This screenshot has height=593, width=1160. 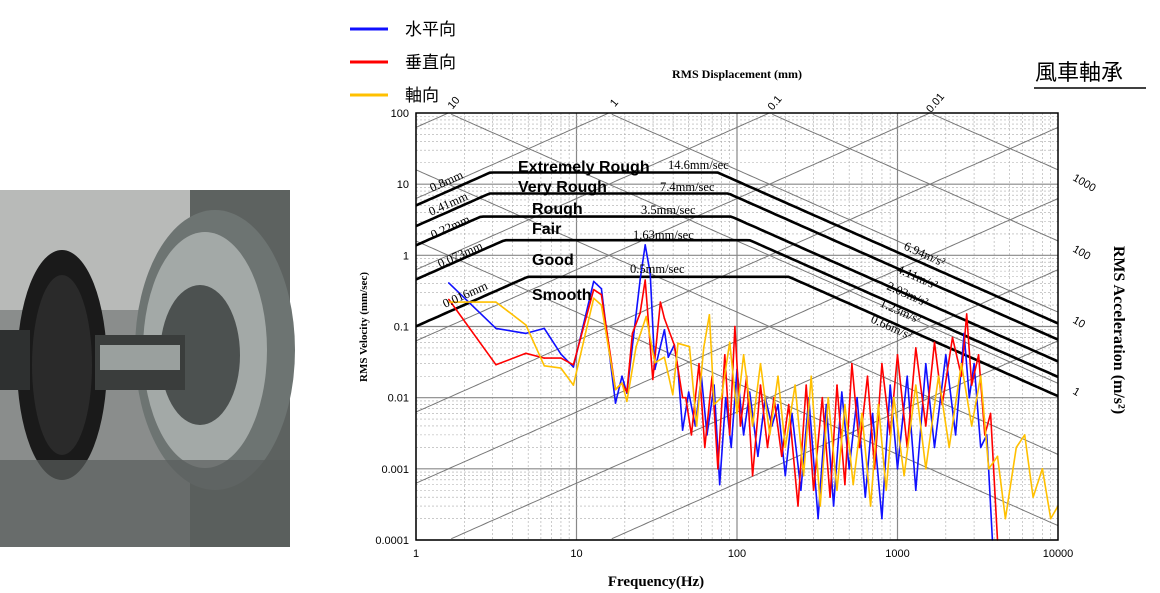 What do you see at coordinates (416, 554) in the screenshot?
I see `x-tick-label: 1` at bounding box center [416, 554].